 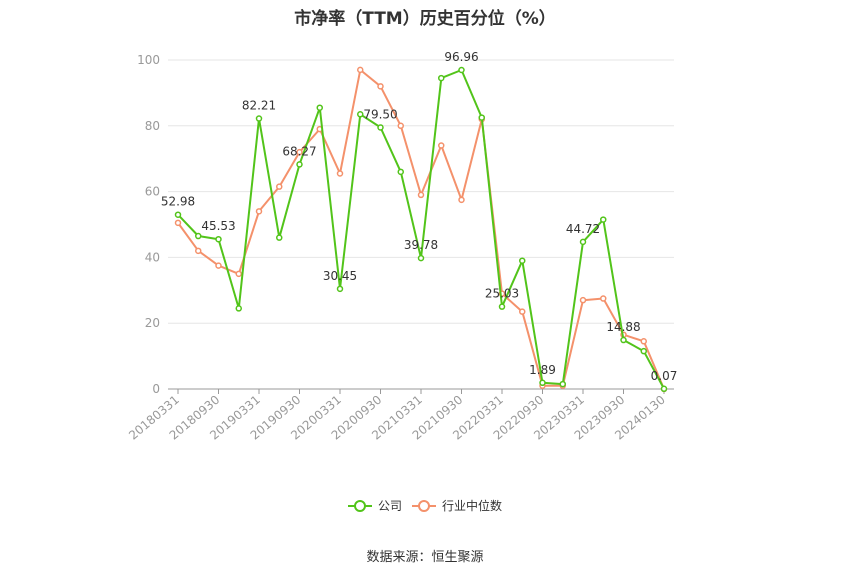 I want to click on company-data-label: 14.88, so click(x=623, y=327).